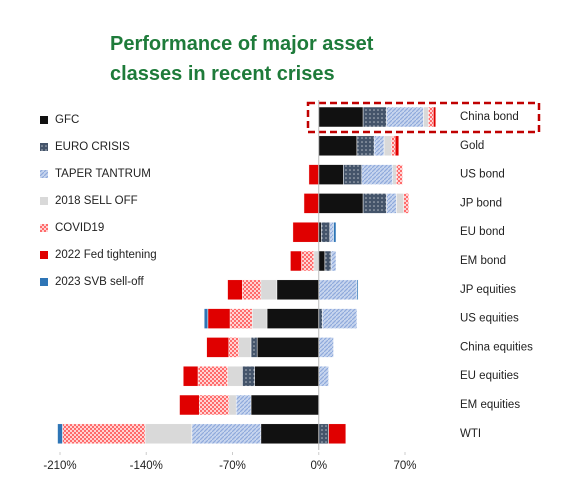 The width and height of the screenshot is (583, 496). What do you see at coordinates (96, 201) in the screenshot?
I see `legend-label: 2018 SELL OFF` at bounding box center [96, 201].